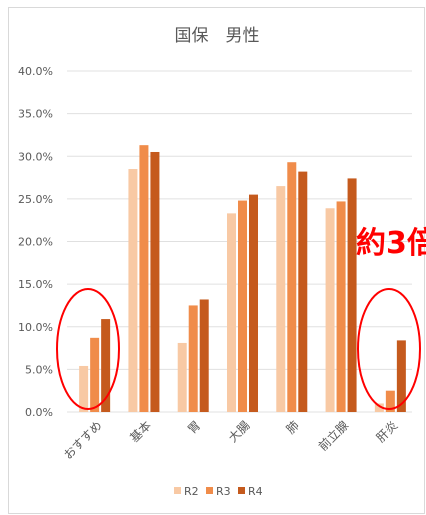 The image size is (426, 515). What do you see at coordinates (333, 436) in the screenshot?
I see `x-tick-label: 前立腺` at bounding box center [333, 436].